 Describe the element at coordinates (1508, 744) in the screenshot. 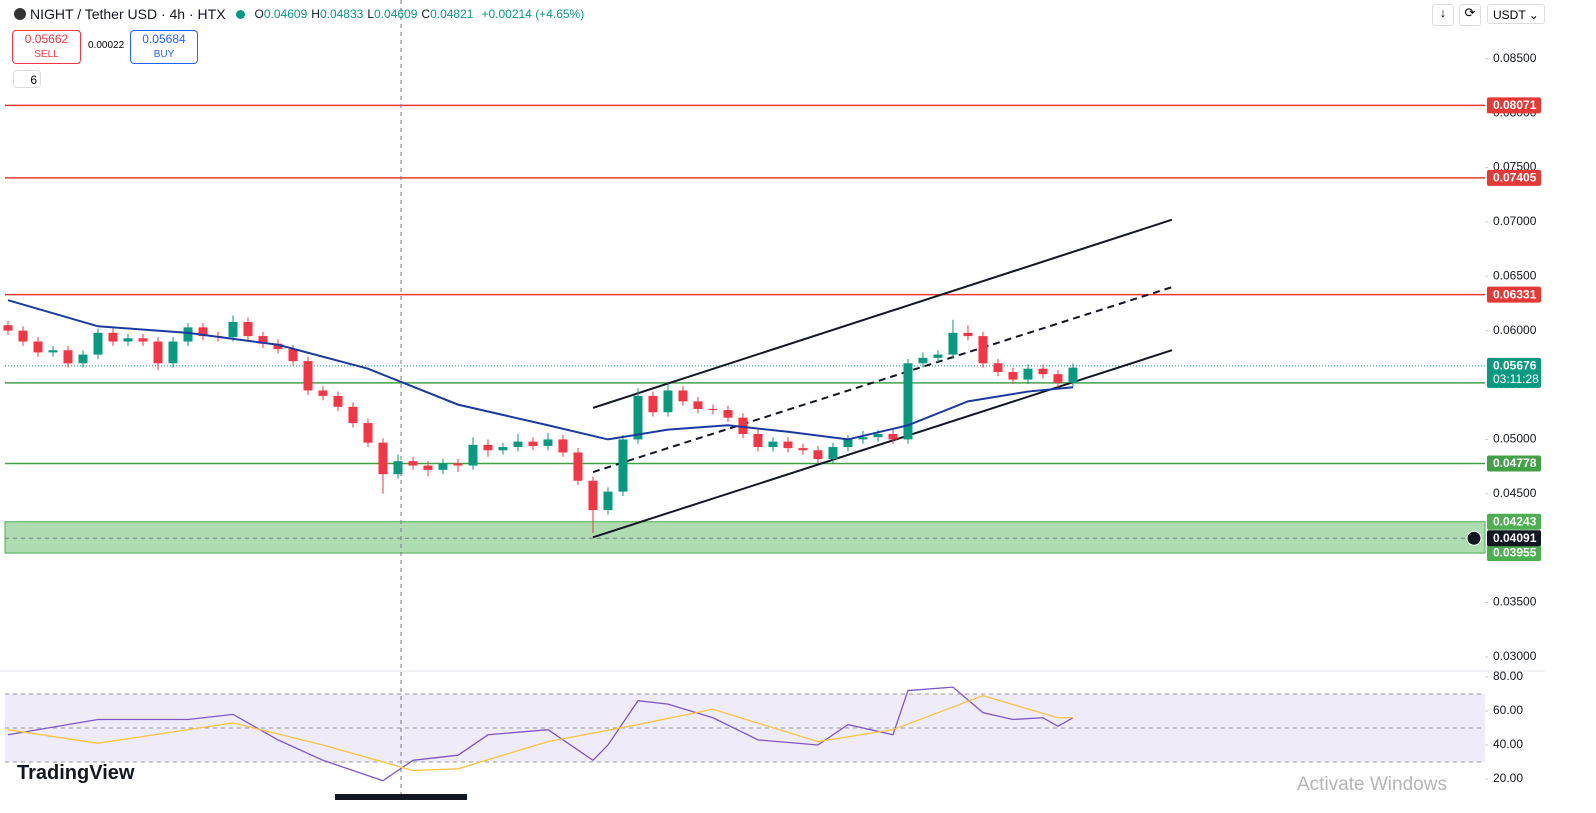

I see `y-tick-label: 40.00` at that location.